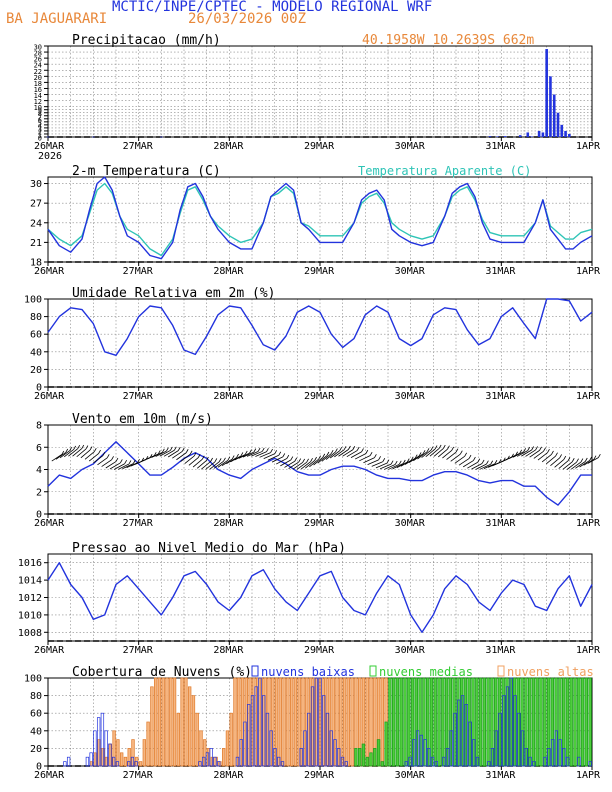  Describe the element at coordinates (39, 492) in the screenshot. I see `wind-ytick-label: 2` at that location.